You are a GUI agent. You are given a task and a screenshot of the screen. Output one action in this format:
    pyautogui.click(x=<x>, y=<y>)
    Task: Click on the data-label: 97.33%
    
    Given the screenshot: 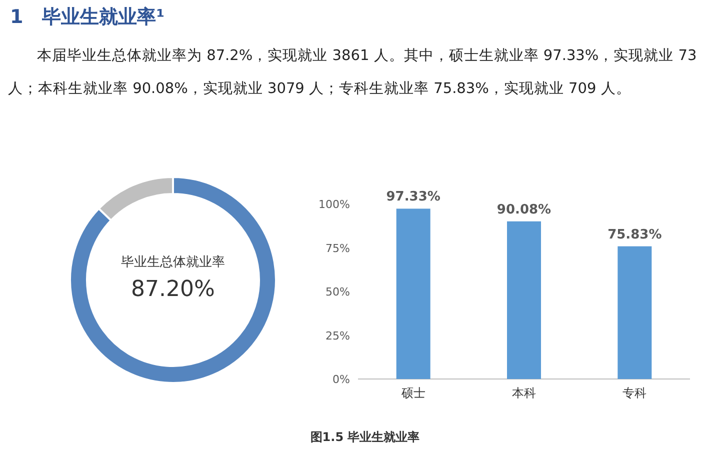 What is the action you would take?
    pyautogui.click(x=413, y=197)
    